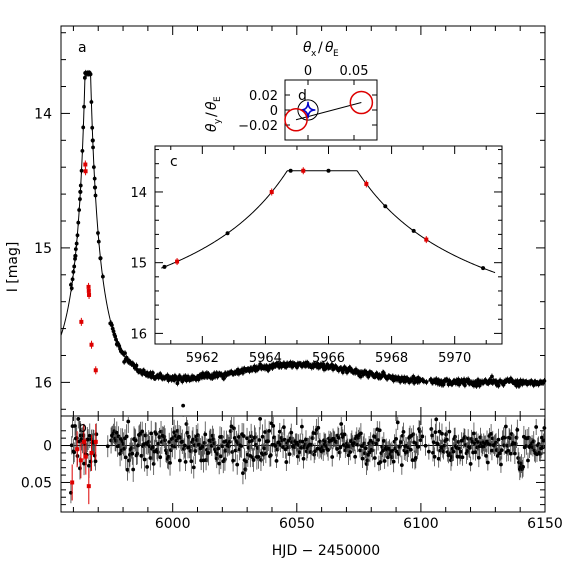 Image resolution: width=574 pixels, height=574 pixels. I want to click on c-x-tick-label: 5962, so click(202, 358).